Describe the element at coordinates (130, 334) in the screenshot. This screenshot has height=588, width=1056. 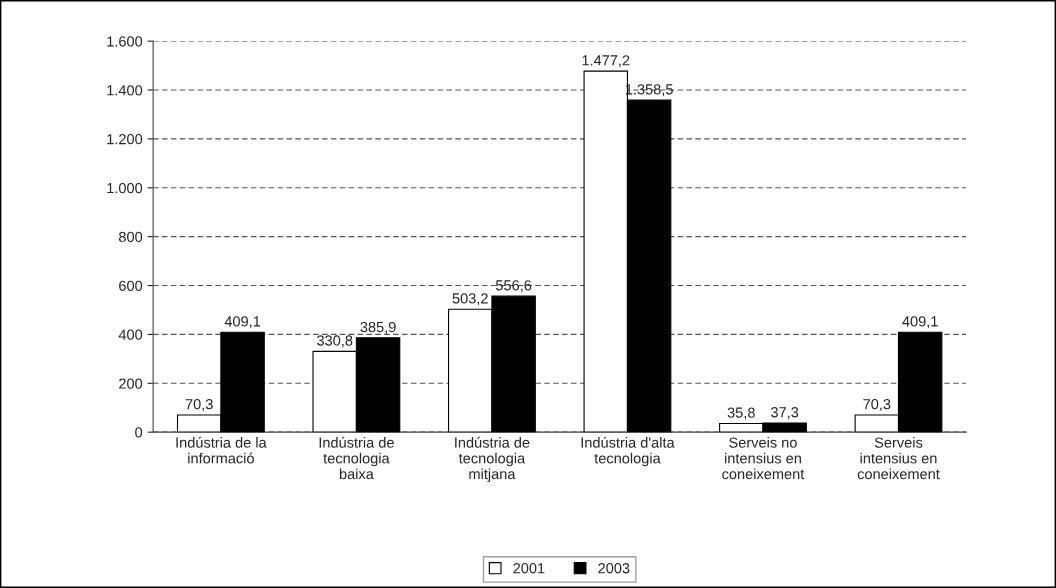
I see `y-tick-label: 400` at that location.